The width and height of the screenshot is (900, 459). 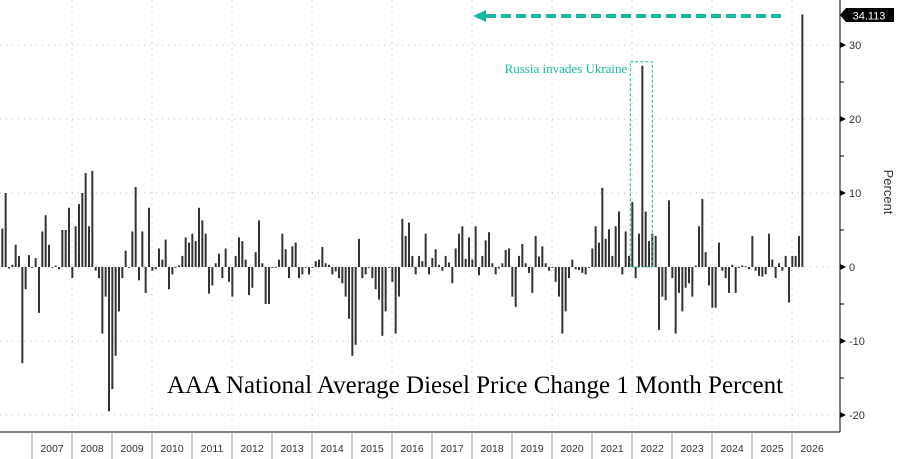 I want to click on x-tick-label: 2015, so click(x=372, y=449).